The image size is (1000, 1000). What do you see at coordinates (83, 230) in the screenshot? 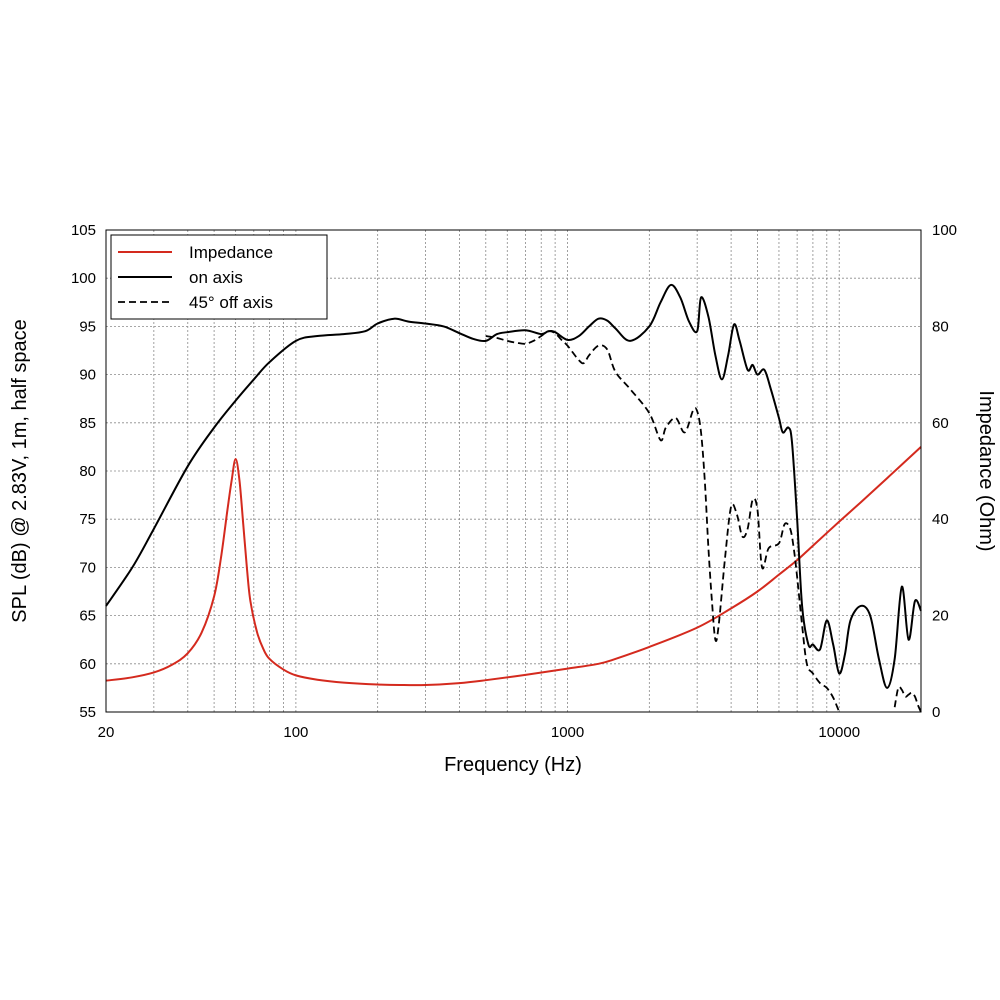
I see `y-tick-label: 105` at bounding box center [83, 230].